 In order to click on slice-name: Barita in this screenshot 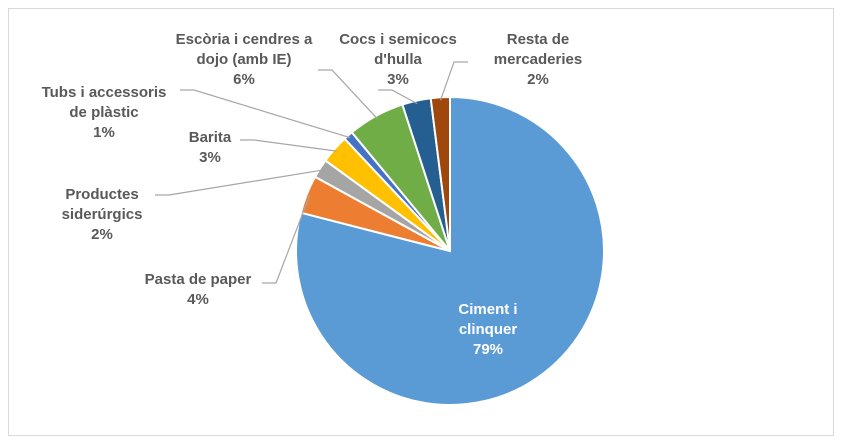, I will do `click(210, 137)`.